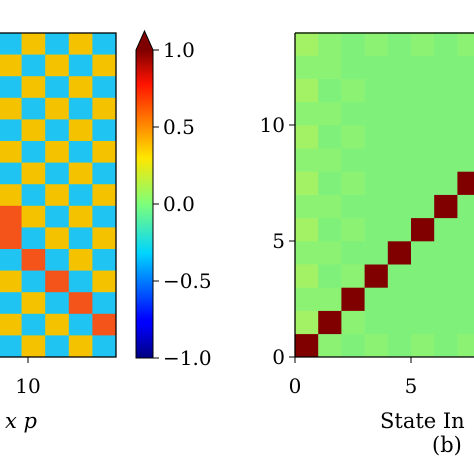 This screenshot has height=474, width=474. I want to click on right-x-tick-label: 0, so click(295, 386).